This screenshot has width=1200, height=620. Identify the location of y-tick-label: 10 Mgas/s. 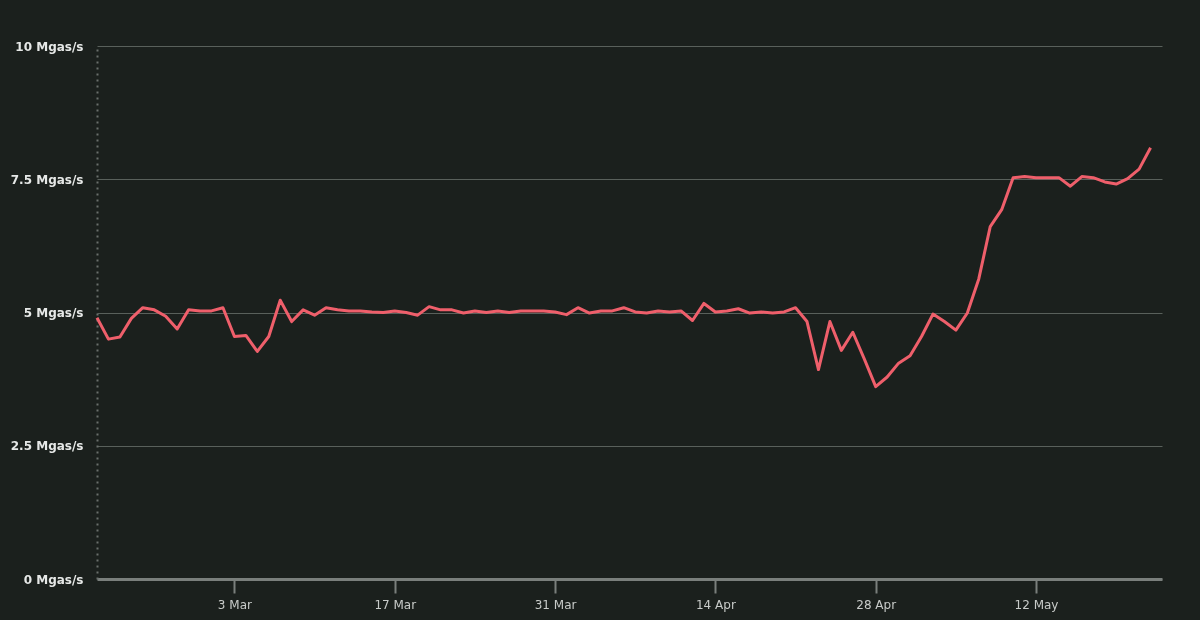
(49, 46).